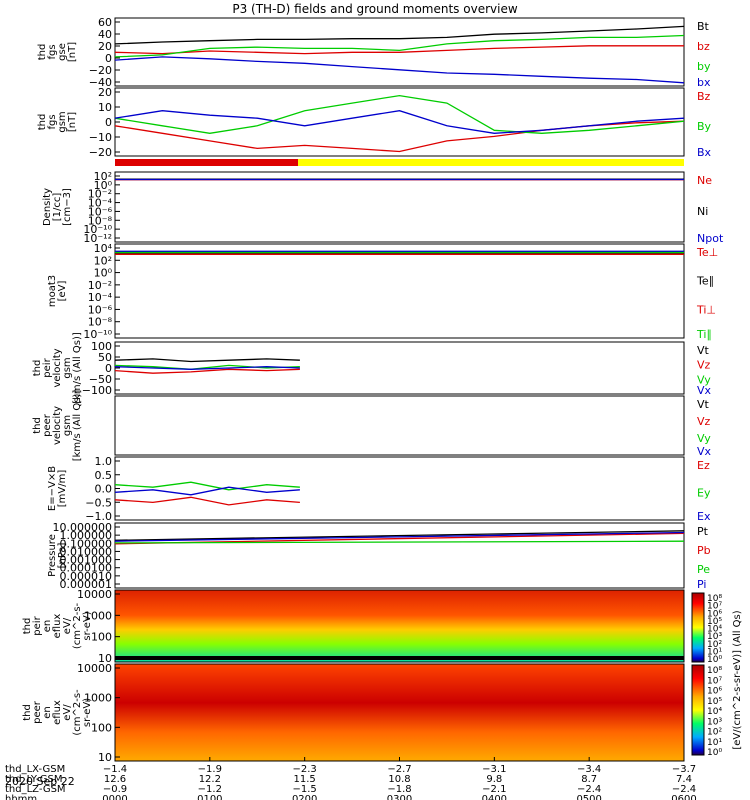  I want to click on y-axis-label-line: fgs, so click(52, 121).